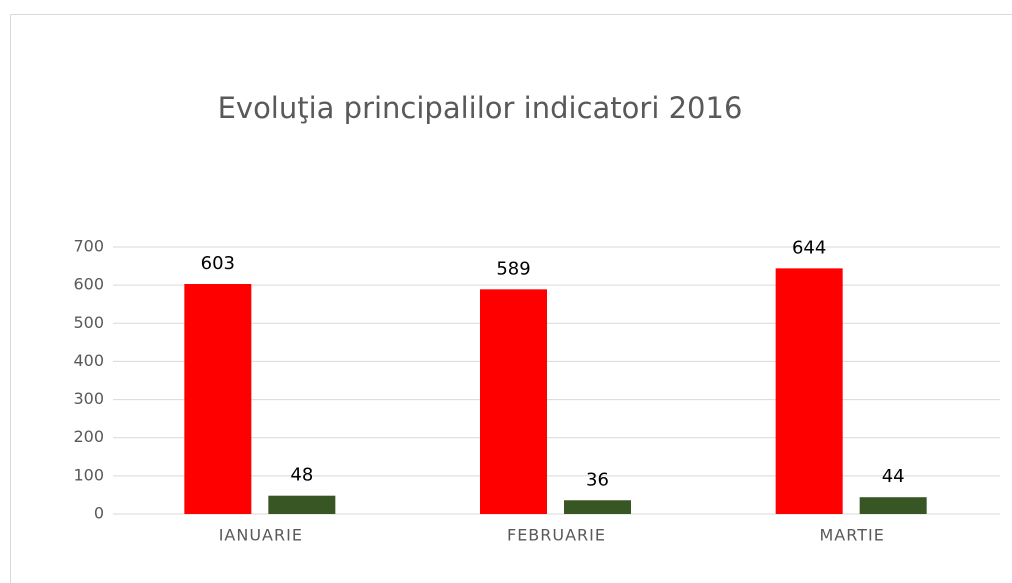  Describe the element at coordinates (88, 322) in the screenshot. I see `y-tick-label: 500` at that location.